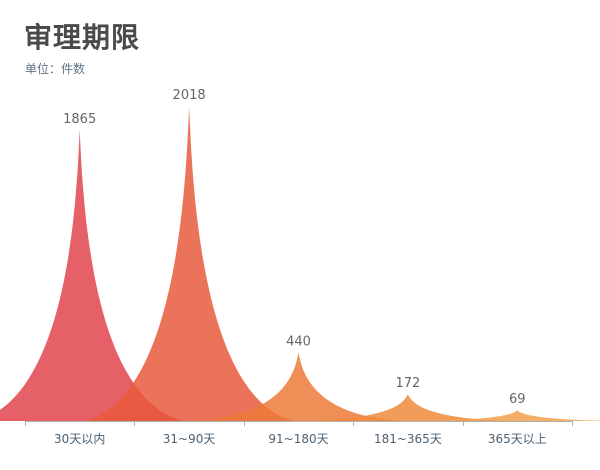  What do you see at coordinates (298, 439) in the screenshot?
I see `x-tick-label-3: 91~180天` at bounding box center [298, 439].